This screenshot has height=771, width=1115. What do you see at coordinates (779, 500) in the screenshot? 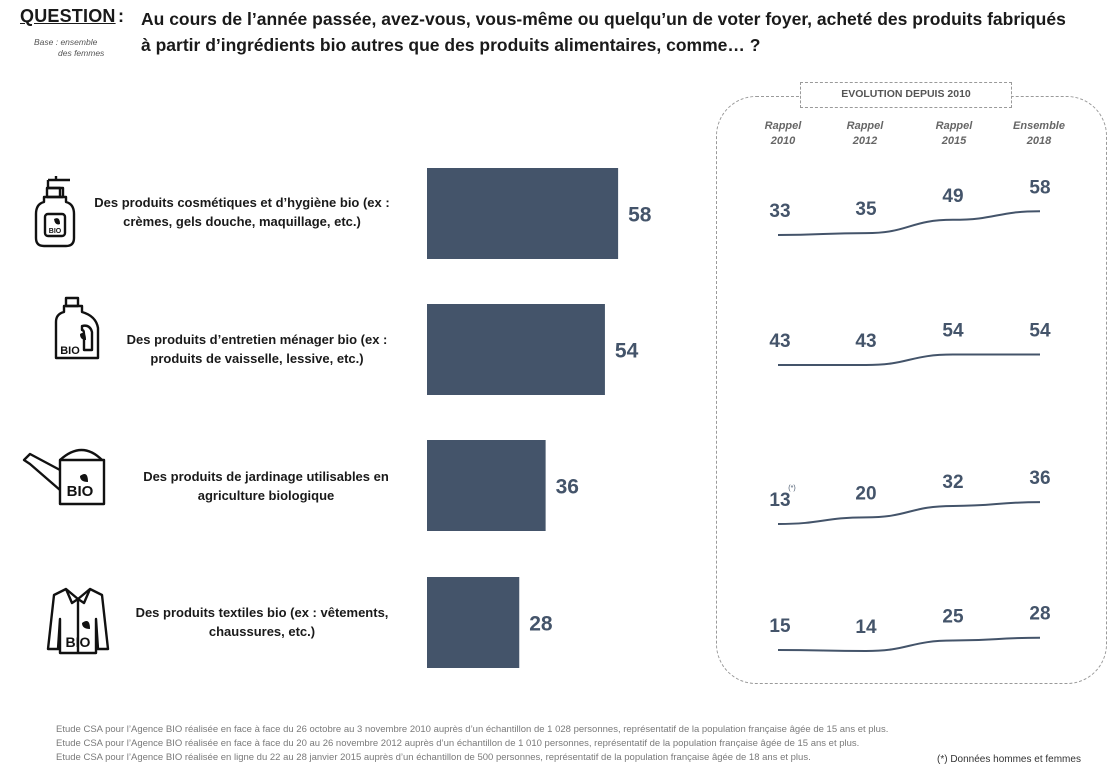
I see `evolution-value-label: 13` at bounding box center [779, 500].